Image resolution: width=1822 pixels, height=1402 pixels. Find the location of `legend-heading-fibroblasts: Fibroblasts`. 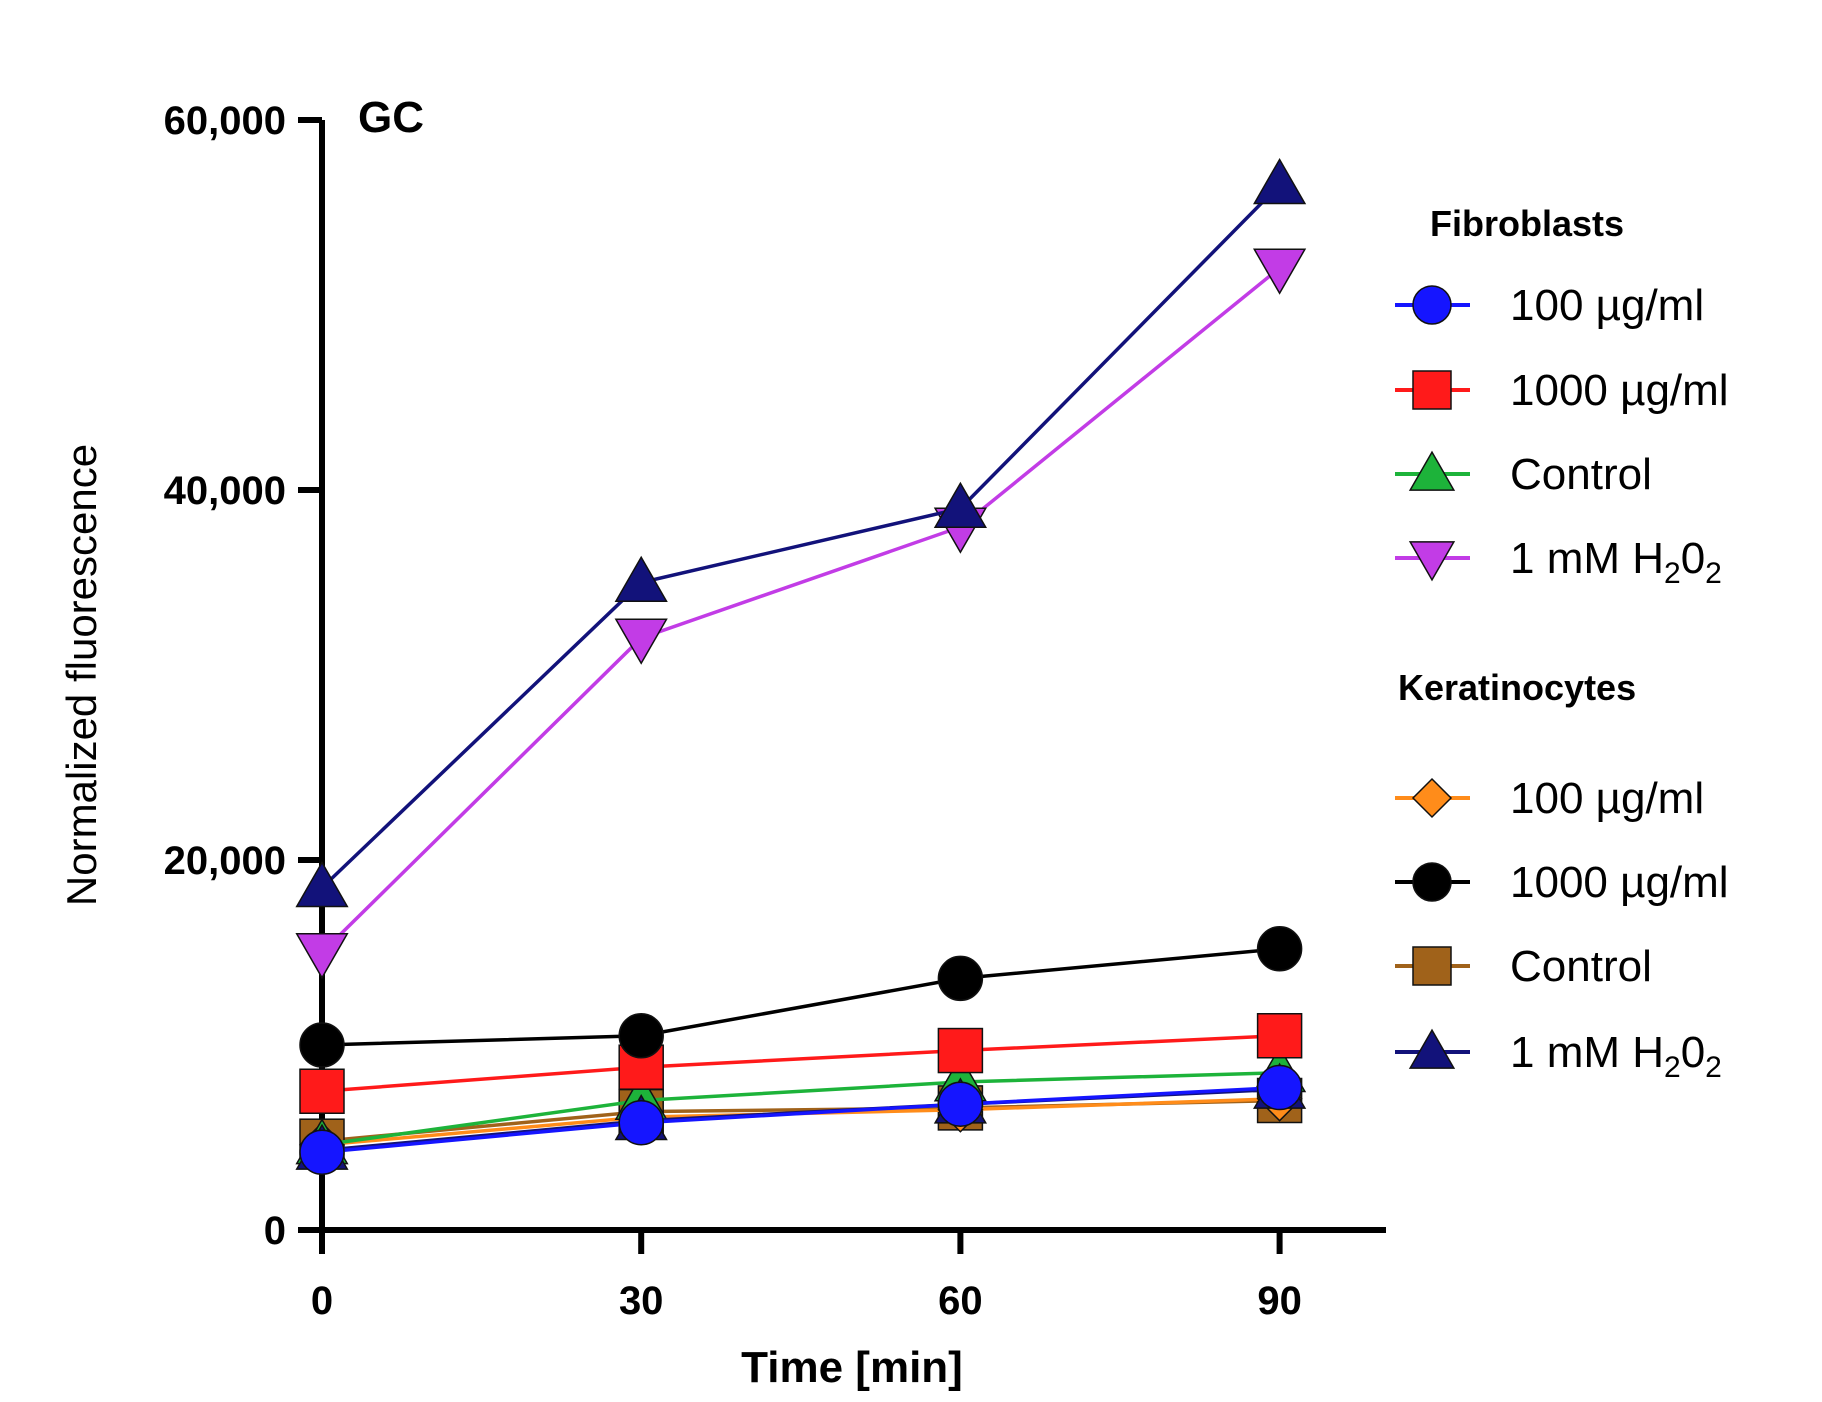

legend-heading-fibroblasts: Fibroblasts is located at coordinates (1527, 223).